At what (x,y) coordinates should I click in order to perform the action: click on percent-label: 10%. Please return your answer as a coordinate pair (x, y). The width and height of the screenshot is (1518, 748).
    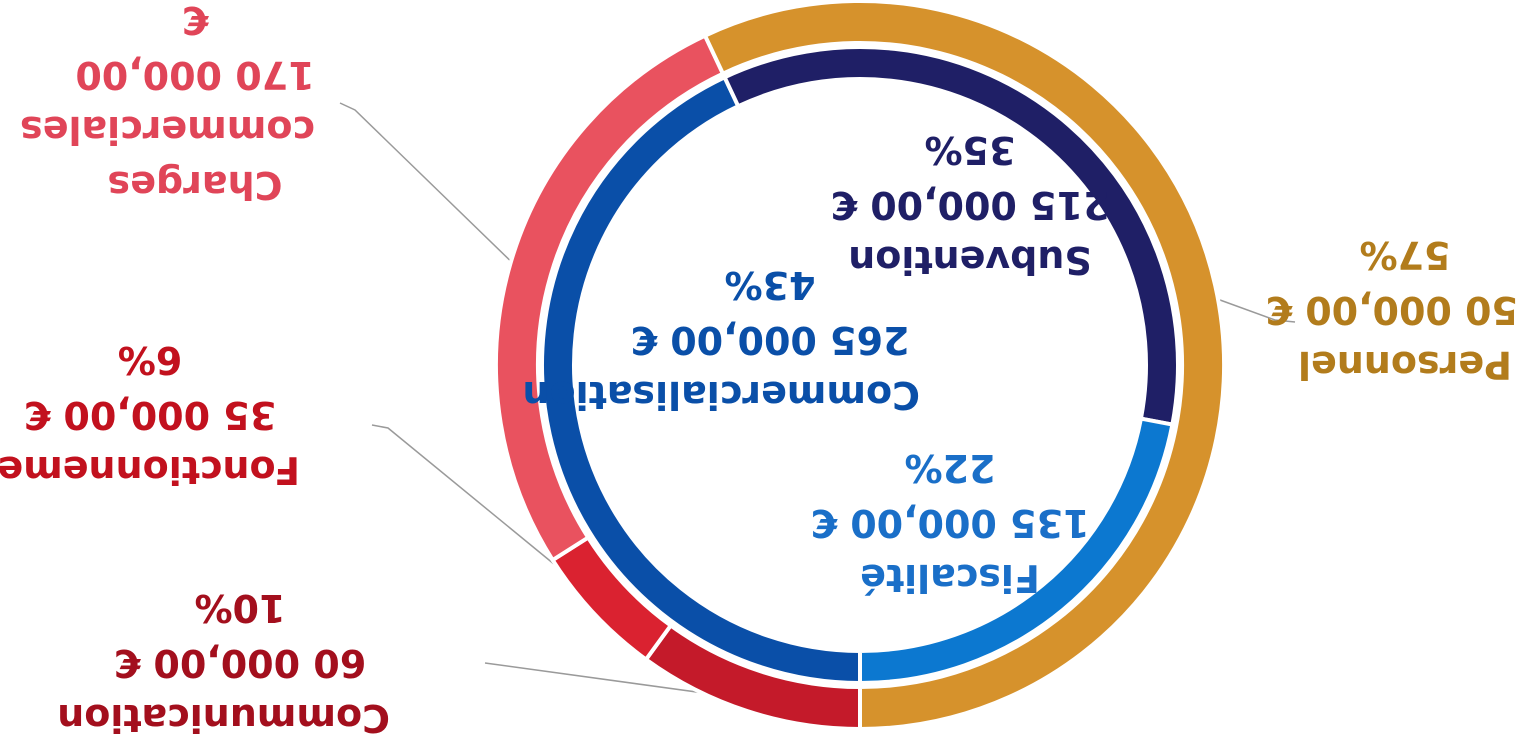
    Looking at the image, I should click on (240, 608).